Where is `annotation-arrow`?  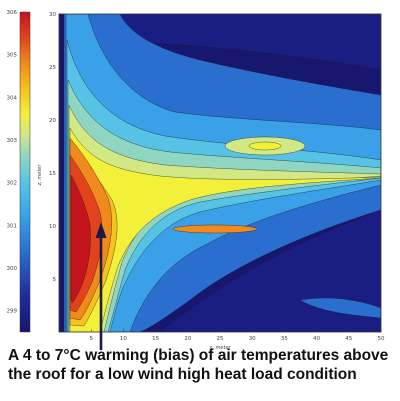 annotation-arrow is located at coordinates (101, 286).